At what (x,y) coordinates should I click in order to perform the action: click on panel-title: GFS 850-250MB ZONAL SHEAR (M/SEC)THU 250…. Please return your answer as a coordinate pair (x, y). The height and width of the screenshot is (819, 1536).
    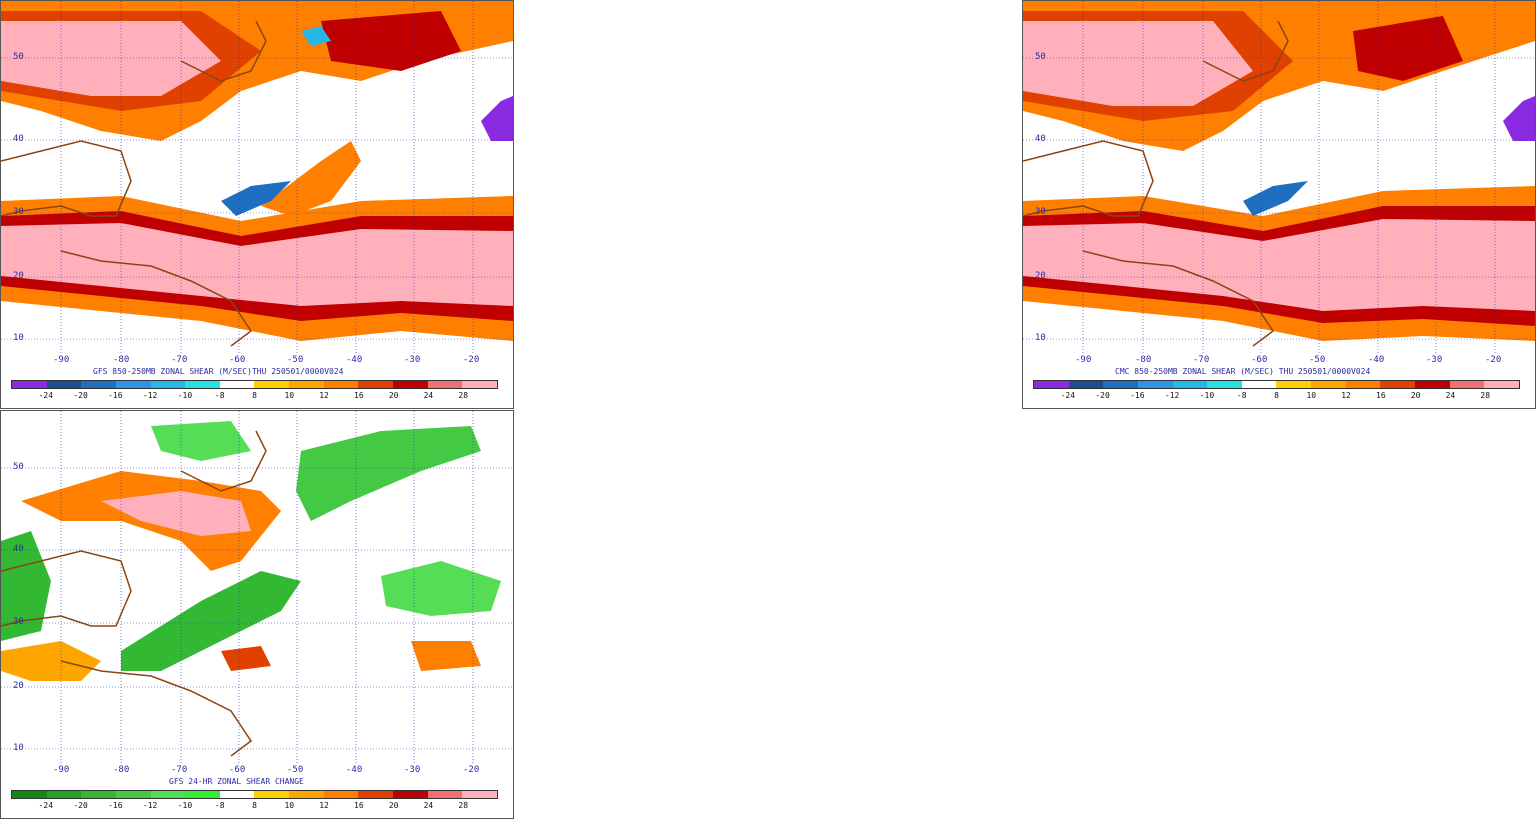
    Looking at the image, I should click on (218, 371).